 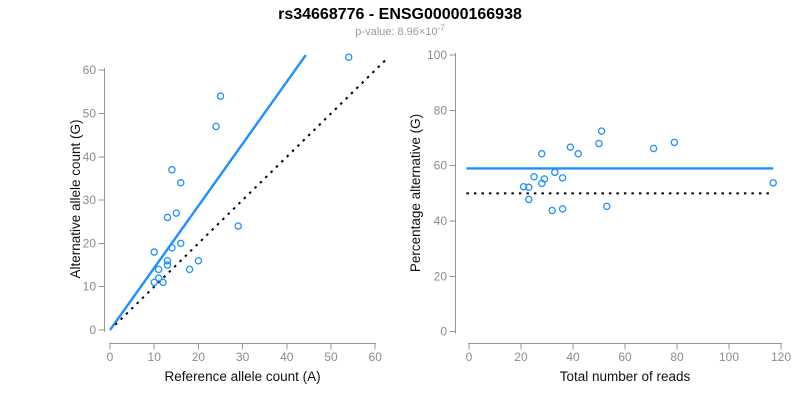 I want to click on p-value: p-value: 8.96×10-7, so click(x=400, y=30).